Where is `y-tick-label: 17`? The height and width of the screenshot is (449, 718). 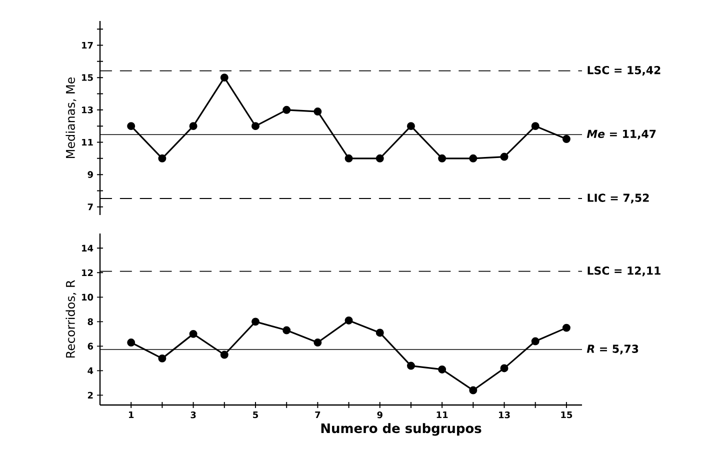
y-tick-label: 17 is located at coordinates (87, 45).